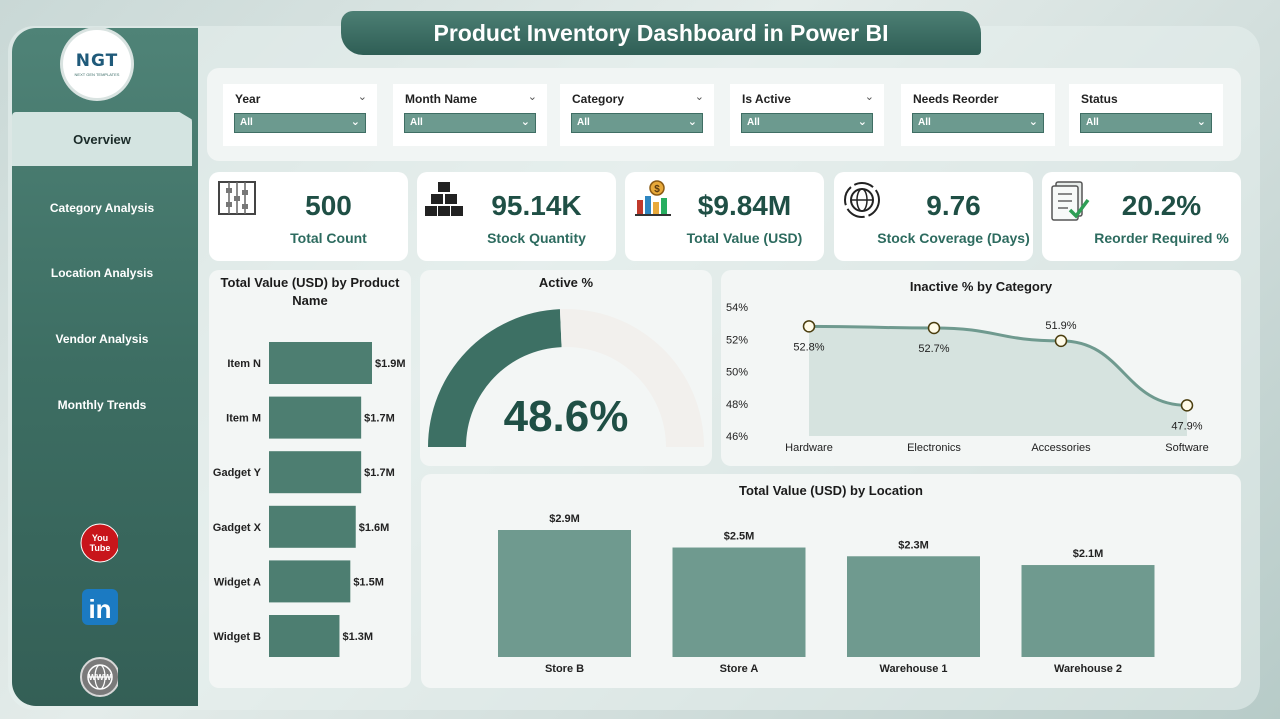  Describe the element at coordinates (953, 205) in the screenshot. I see `kpi-value: 9.76` at that location.